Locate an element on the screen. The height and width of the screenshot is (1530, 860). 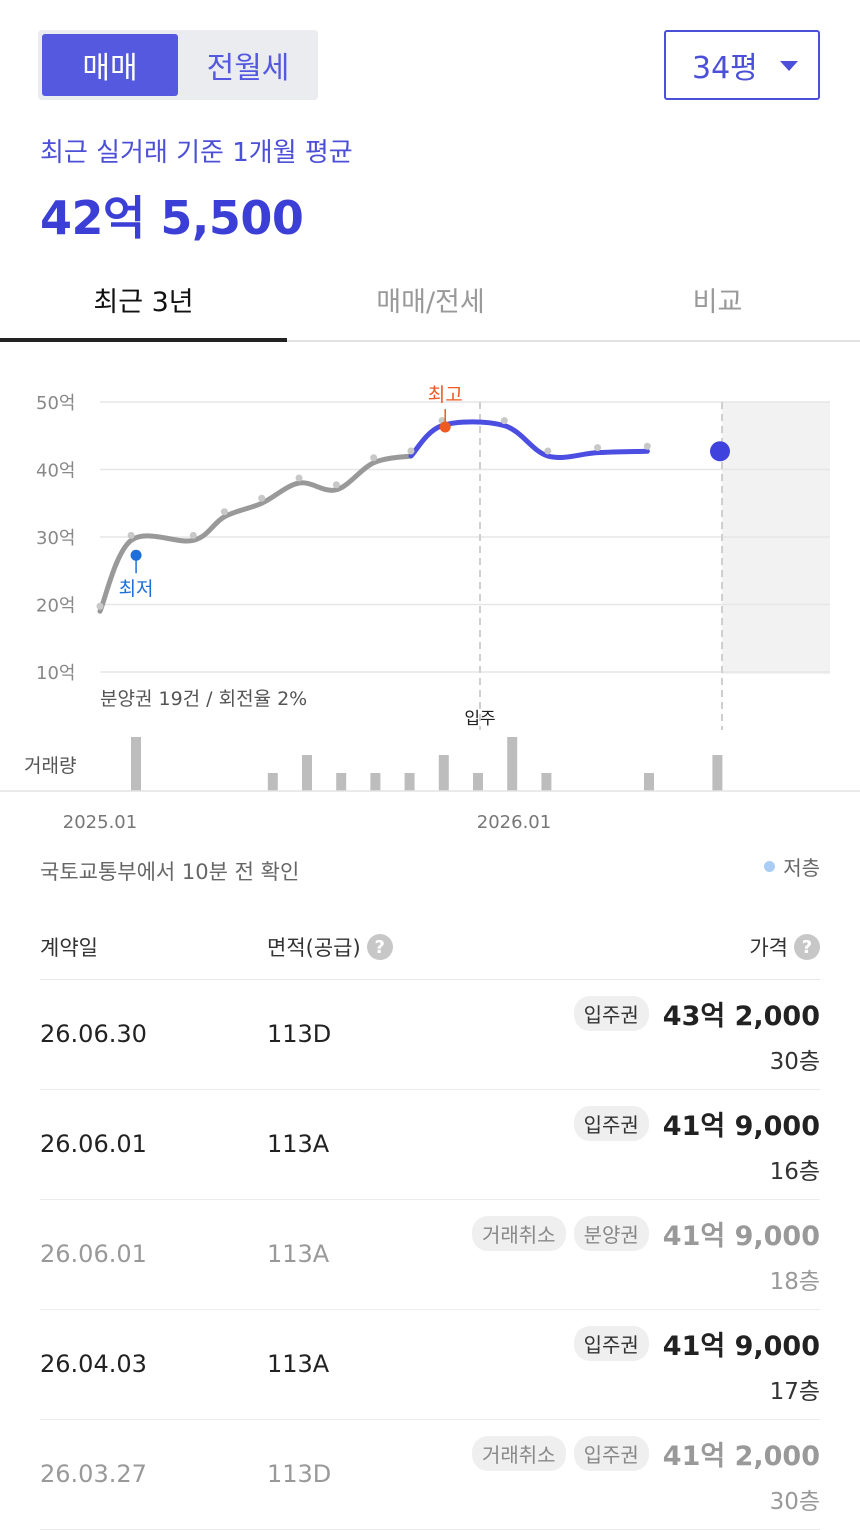
caret-down-icon is located at coordinates (789, 66).